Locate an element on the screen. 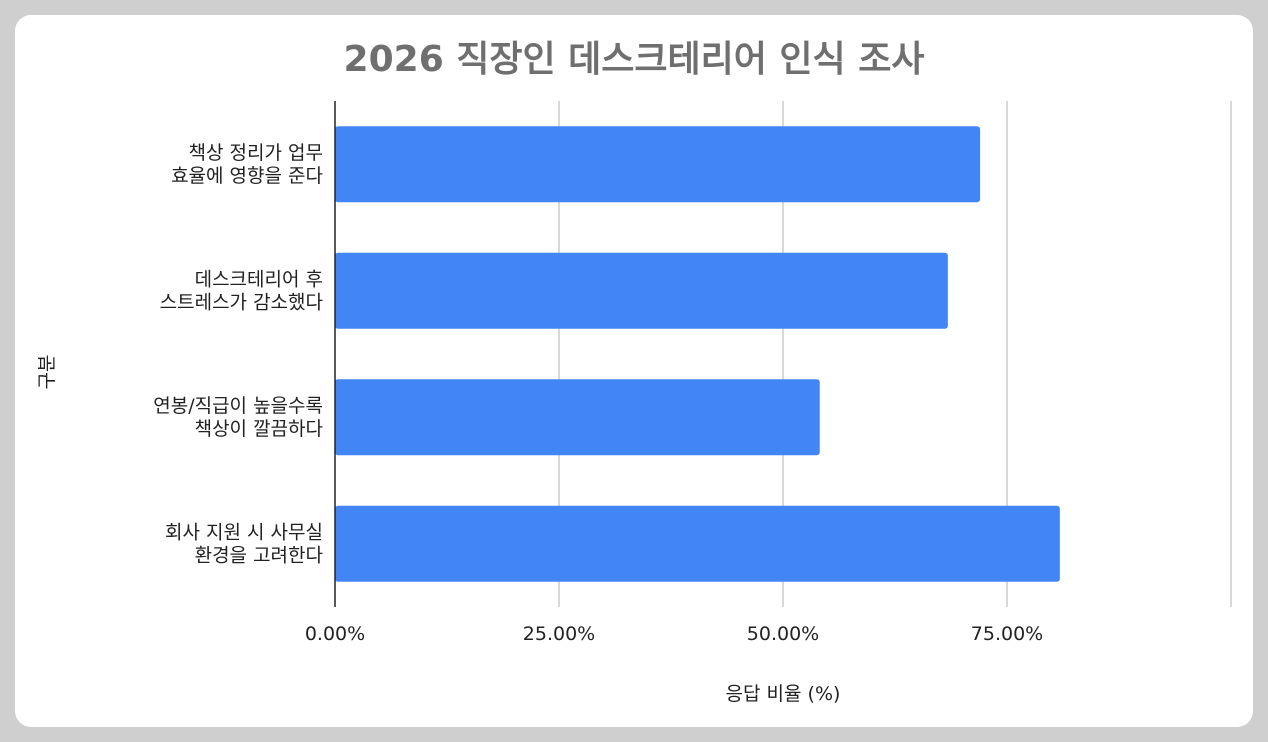 The image size is (1268, 742). category-label-2: 연봉/직급이 높을수록 책상이 깔끔하다 is located at coordinates (238, 417).